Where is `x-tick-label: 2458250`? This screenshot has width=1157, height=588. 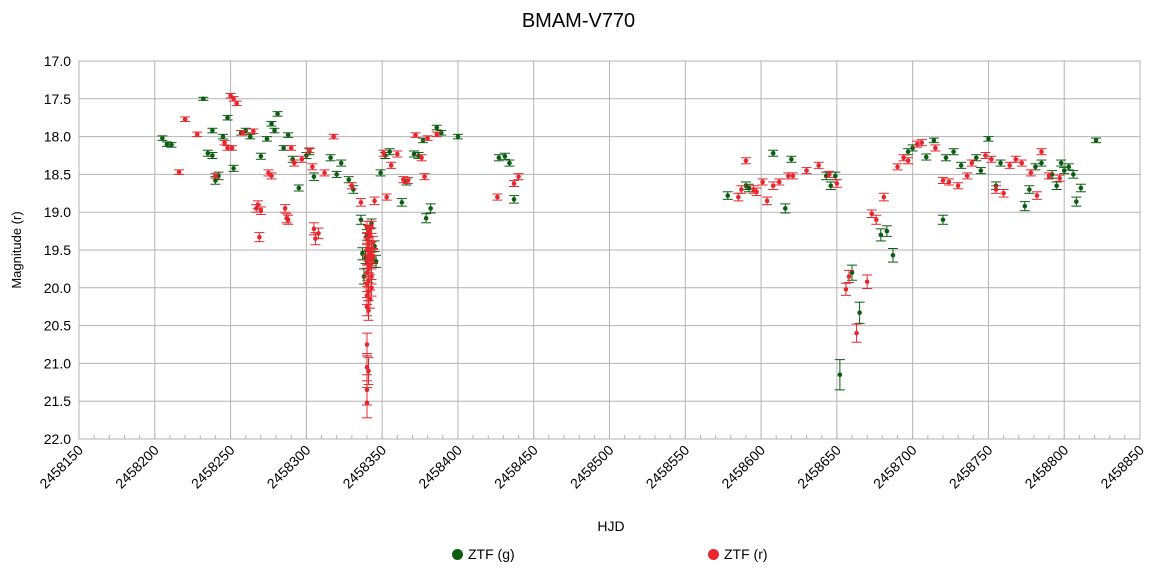 x-tick-label: 2458250 is located at coordinates (213, 467).